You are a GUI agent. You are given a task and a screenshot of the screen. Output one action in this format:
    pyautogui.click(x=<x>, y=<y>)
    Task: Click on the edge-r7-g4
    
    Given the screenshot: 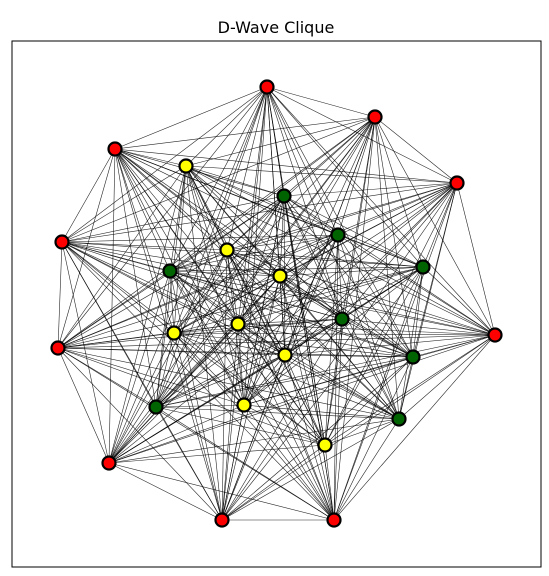 What is the action you would take?
    pyautogui.click(x=139, y=367)
    